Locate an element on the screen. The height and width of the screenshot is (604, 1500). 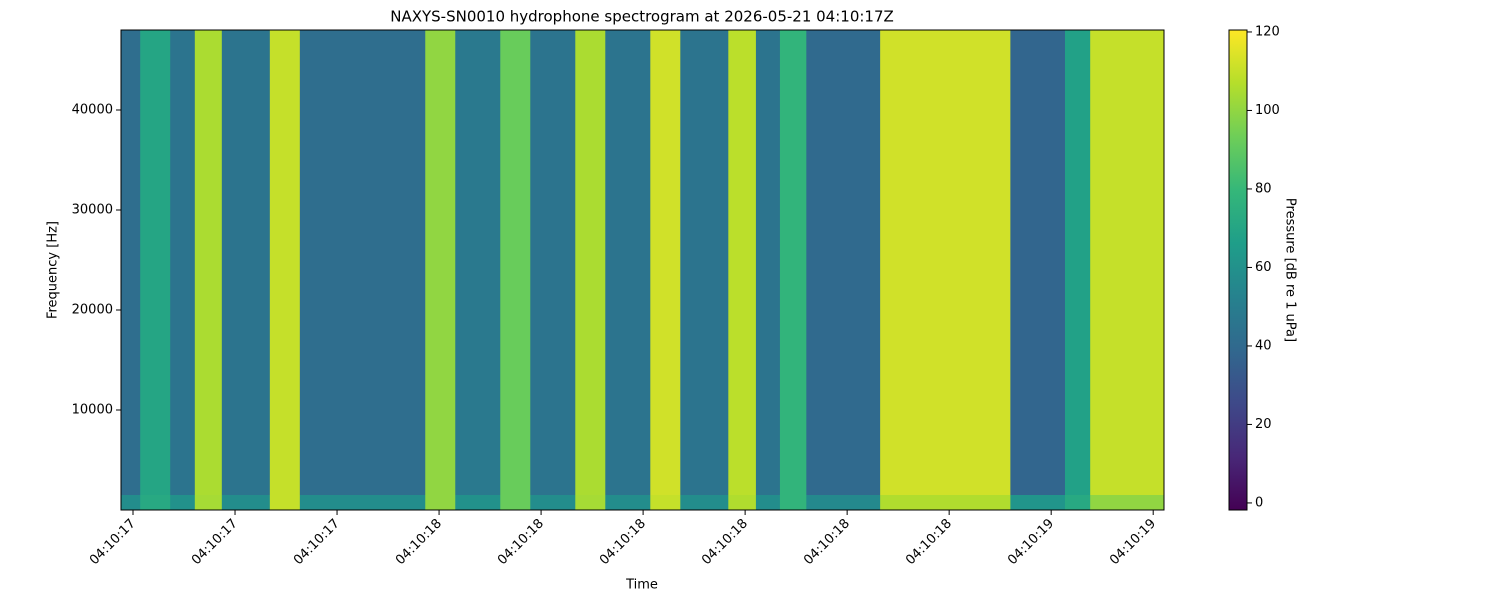
y-tick-label: 40000 is located at coordinates (92, 110).